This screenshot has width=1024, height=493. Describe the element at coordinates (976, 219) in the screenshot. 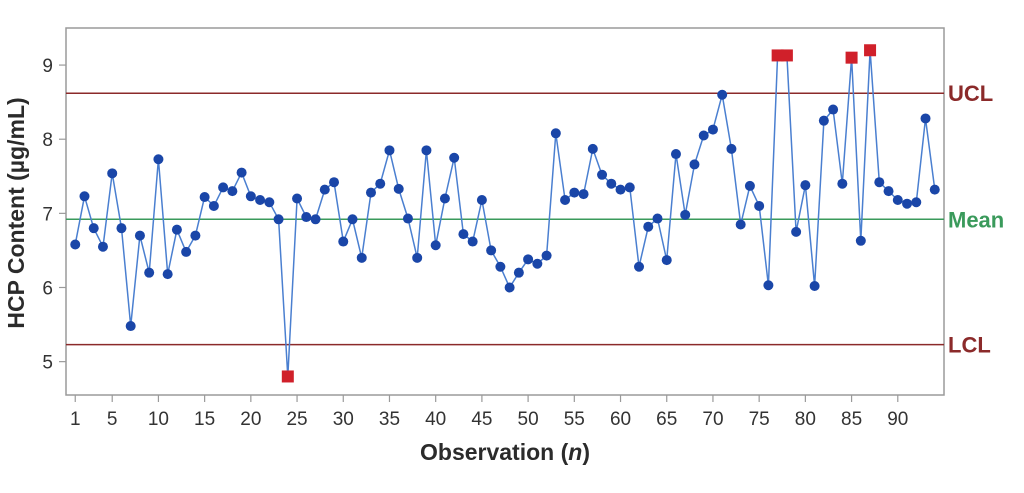

I see `reference-labels: UCL Mean LCL` at that location.